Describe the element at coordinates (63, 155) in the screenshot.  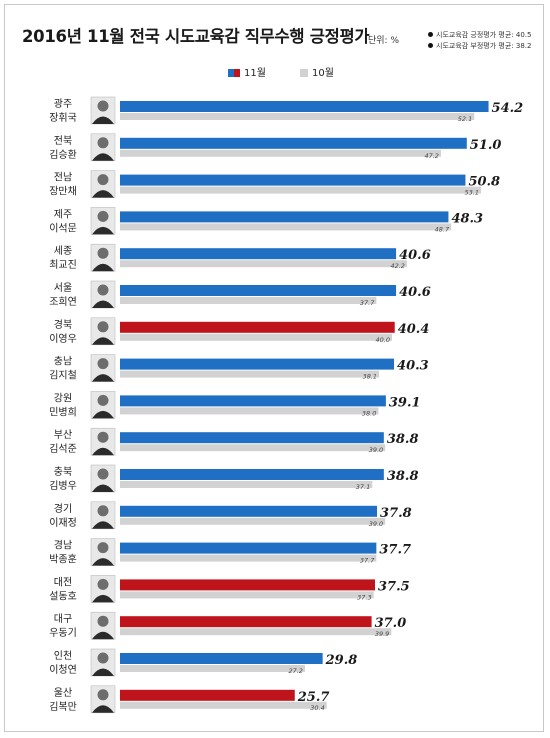
I see `official-name-label: 김승환` at that location.